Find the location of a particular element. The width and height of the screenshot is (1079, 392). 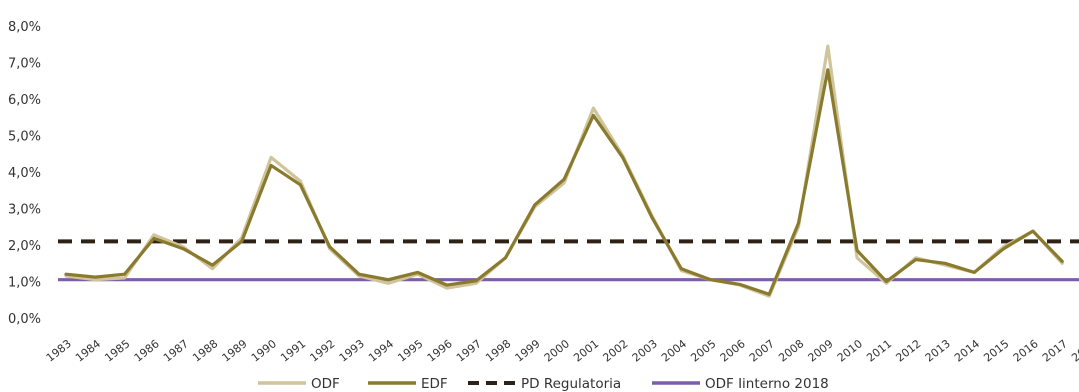

x-tick-label: 1997 is located at coordinates (469, 350).